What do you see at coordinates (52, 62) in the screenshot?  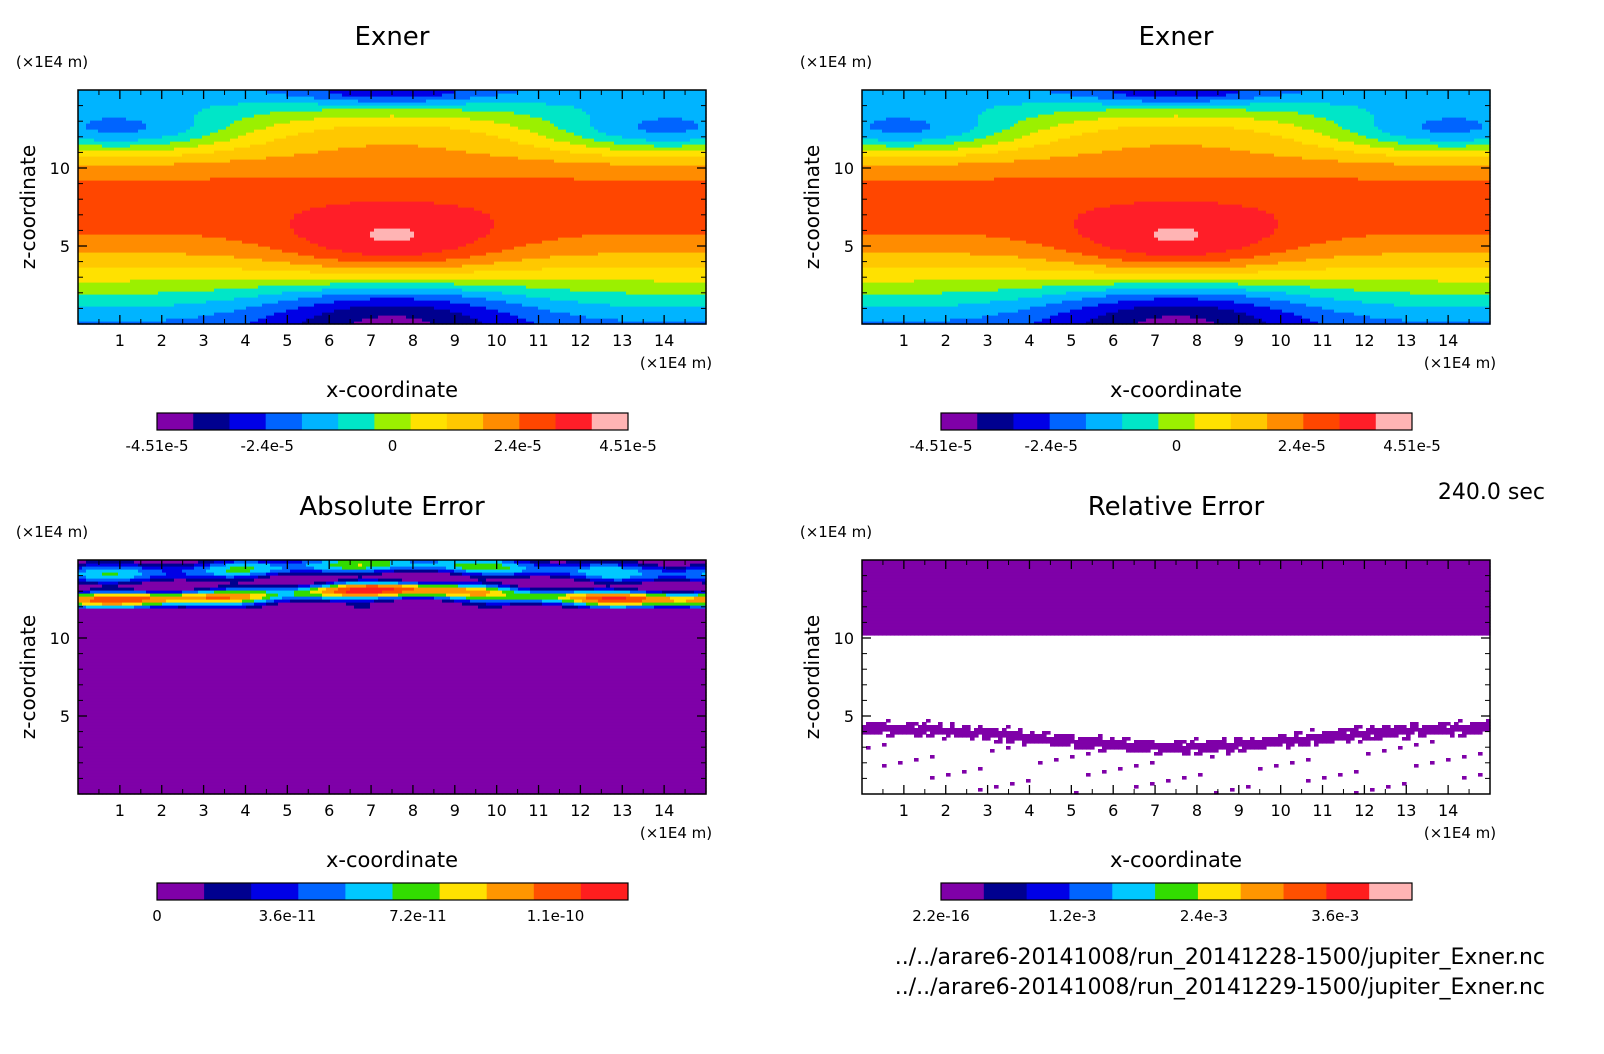 I see `y-unit-label: (×1E4 m)` at bounding box center [52, 62].